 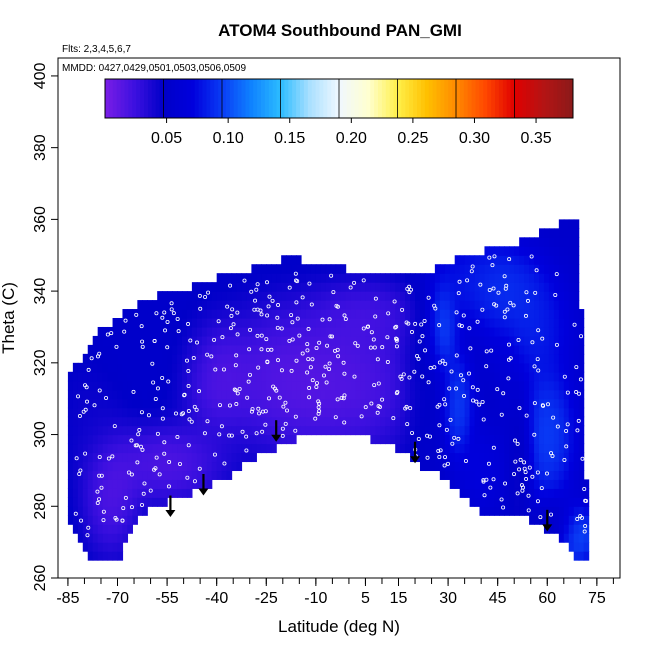 I want to click on colorbar-tick-label: 0.15, so click(x=289, y=138).